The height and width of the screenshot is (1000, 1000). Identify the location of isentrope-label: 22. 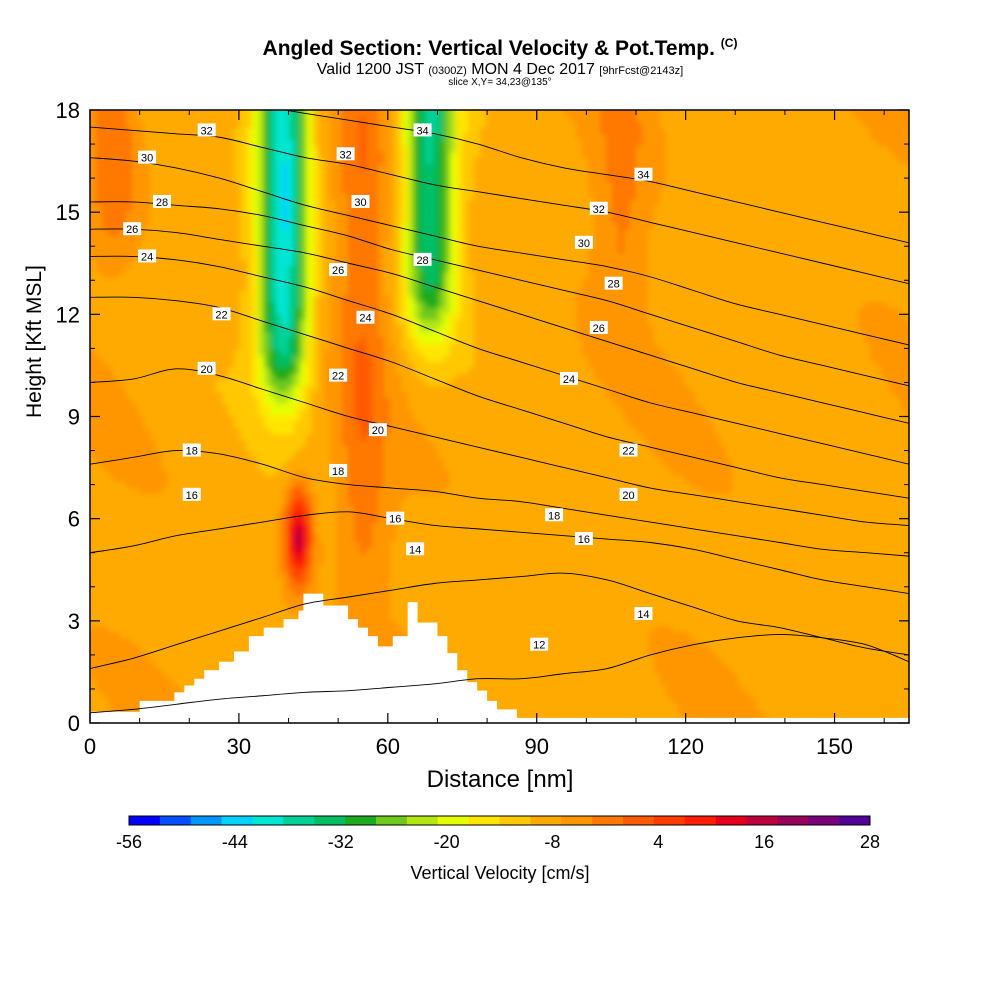
(338, 375).